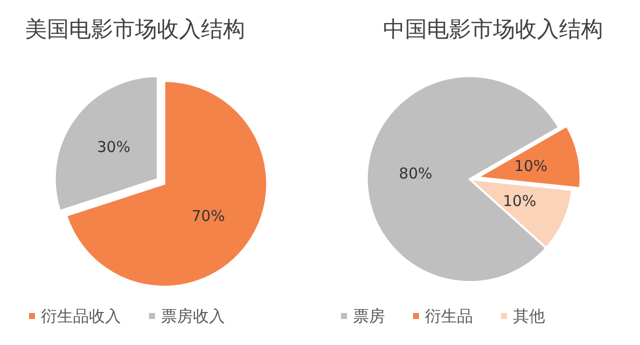  What do you see at coordinates (113, 147) in the screenshot?
I see `data-label: 30%` at bounding box center [113, 147].